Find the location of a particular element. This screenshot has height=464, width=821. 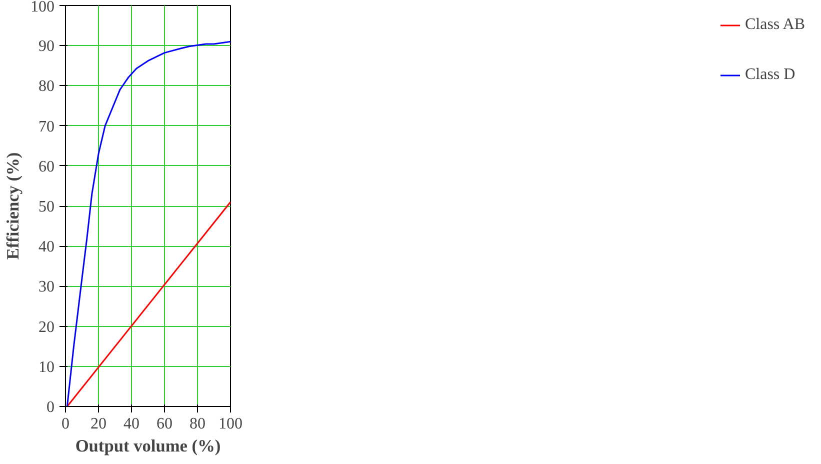

y-tick-label: 30 is located at coordinates (46, 287).